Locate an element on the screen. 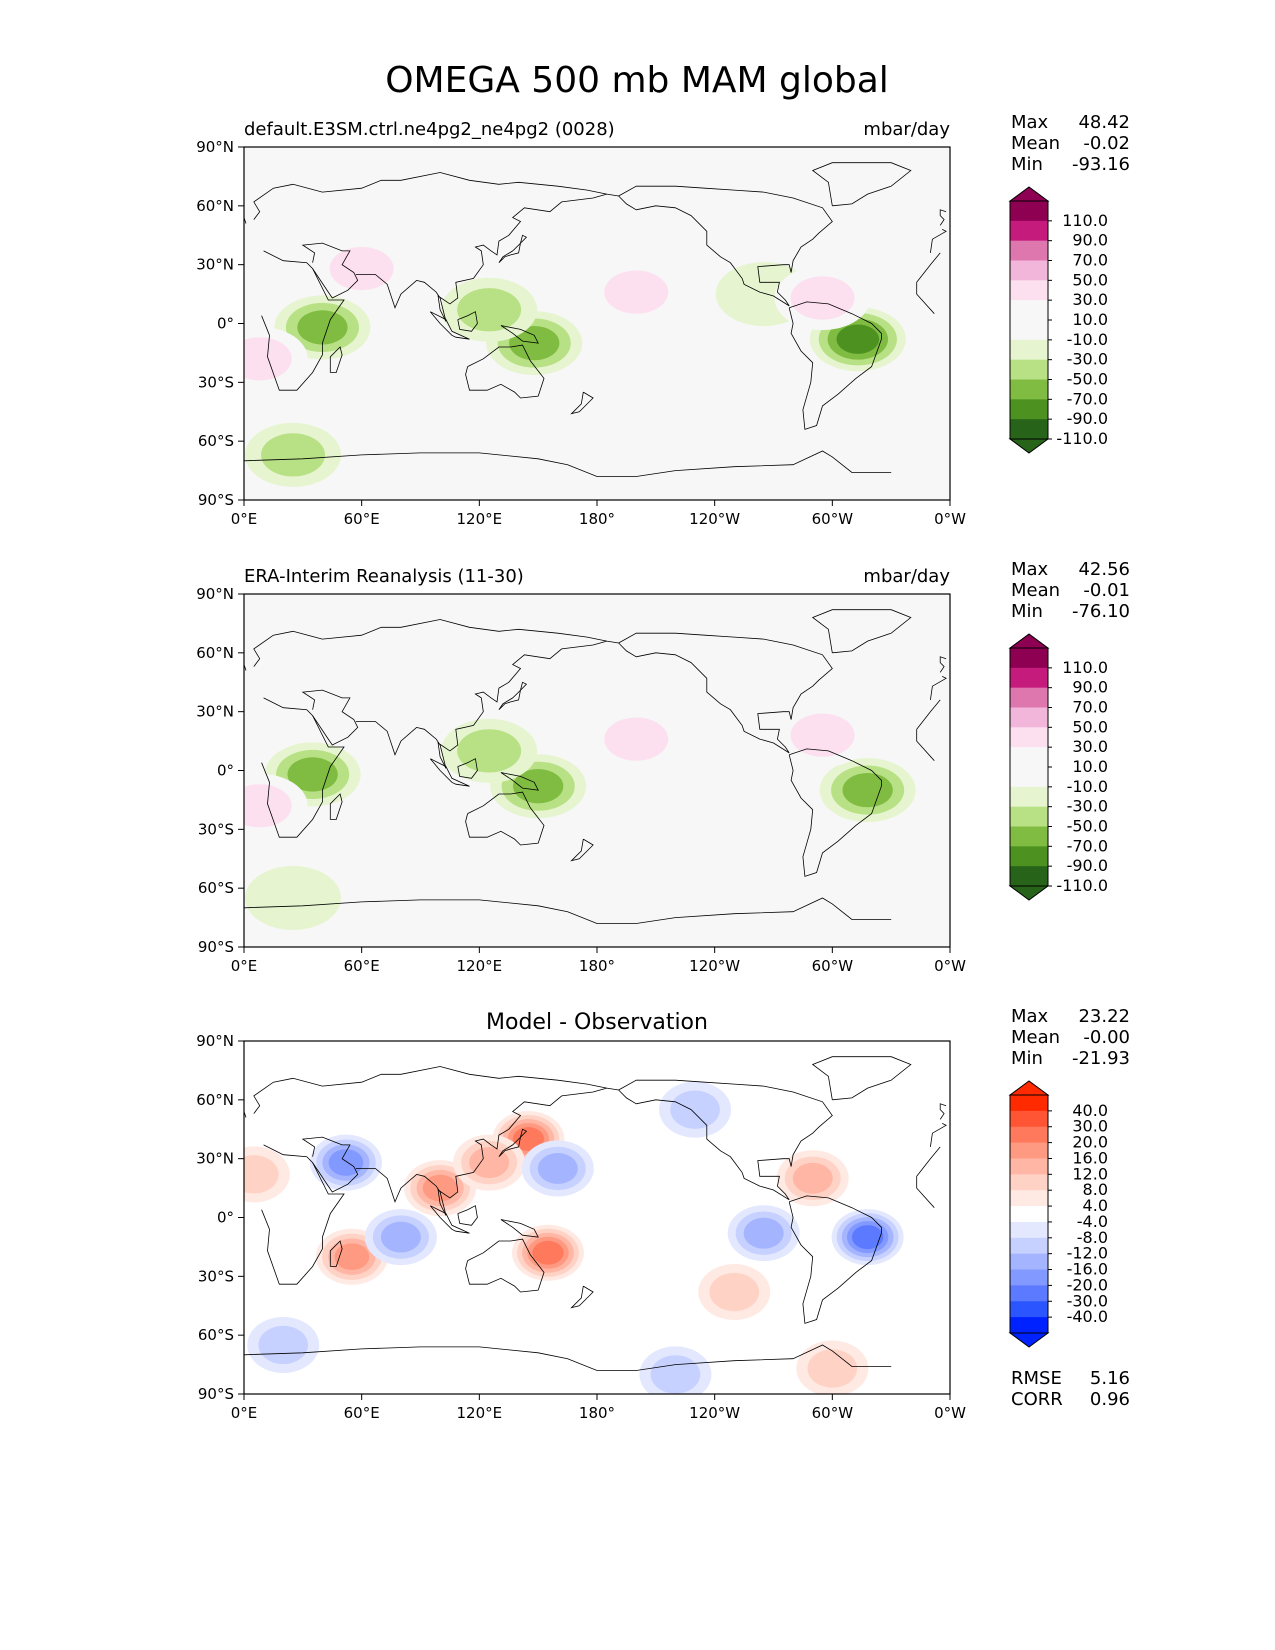 The height and width of the screenshot is (1650, 1275). colorbar-label: 90.0 is located at coordinates (1090, 687).